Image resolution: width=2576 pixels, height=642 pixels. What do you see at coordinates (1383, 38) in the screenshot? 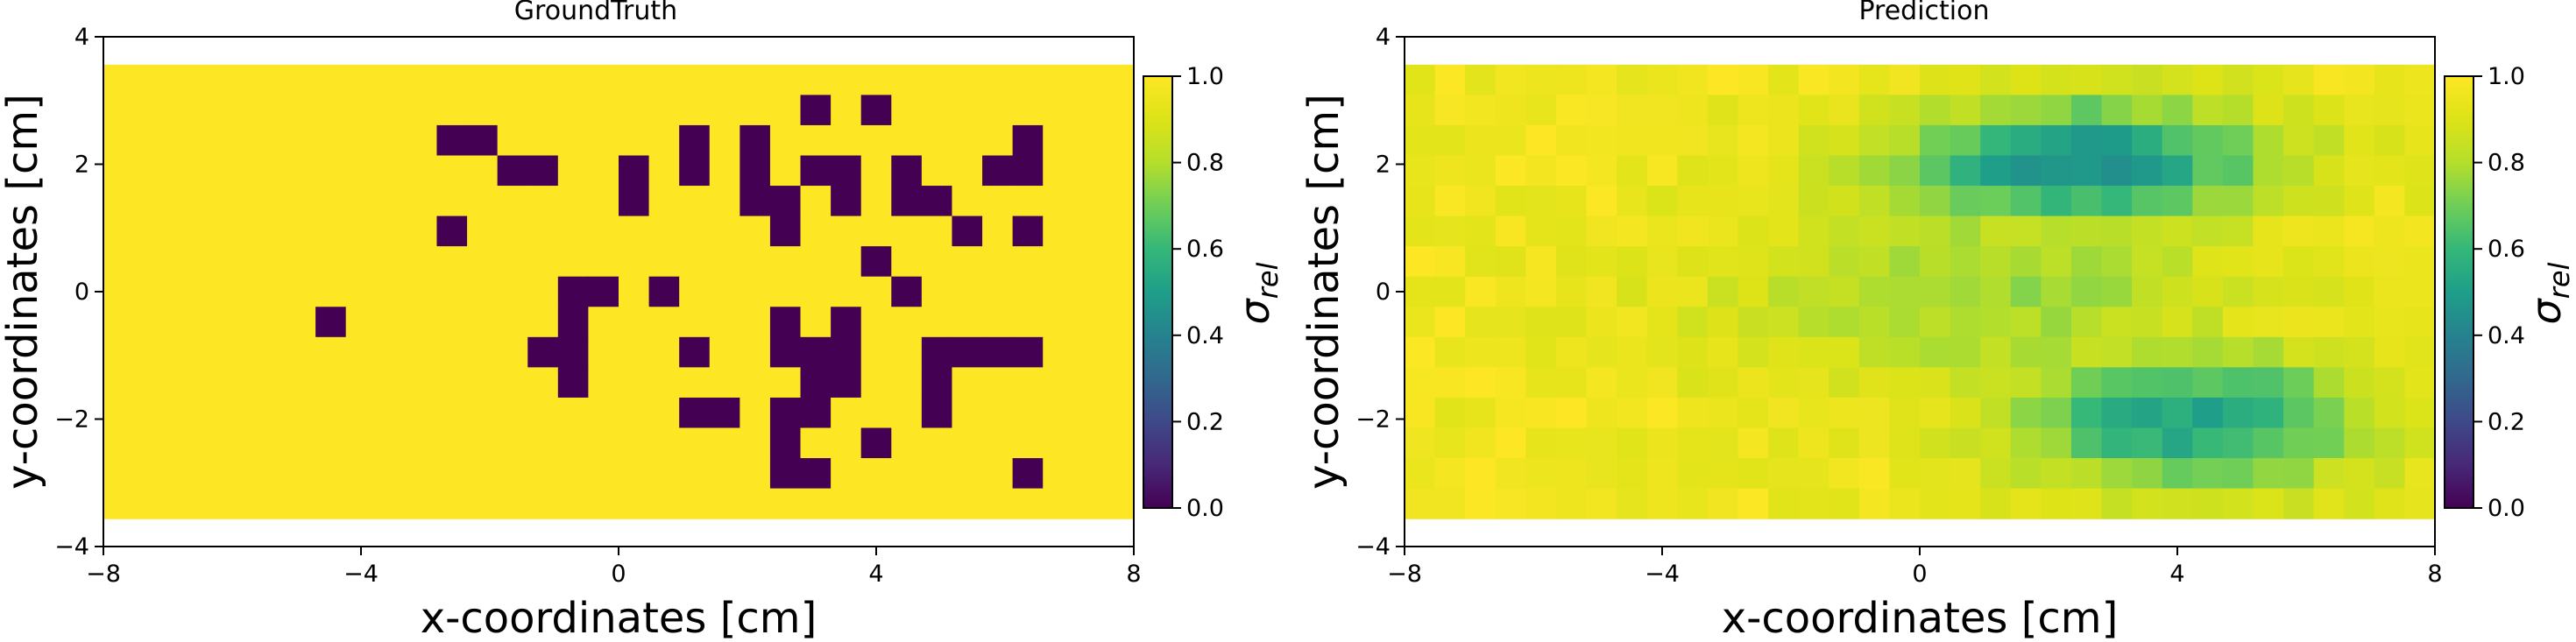
I see `y-tick-label: 4` at bounding box center [1383, 38].